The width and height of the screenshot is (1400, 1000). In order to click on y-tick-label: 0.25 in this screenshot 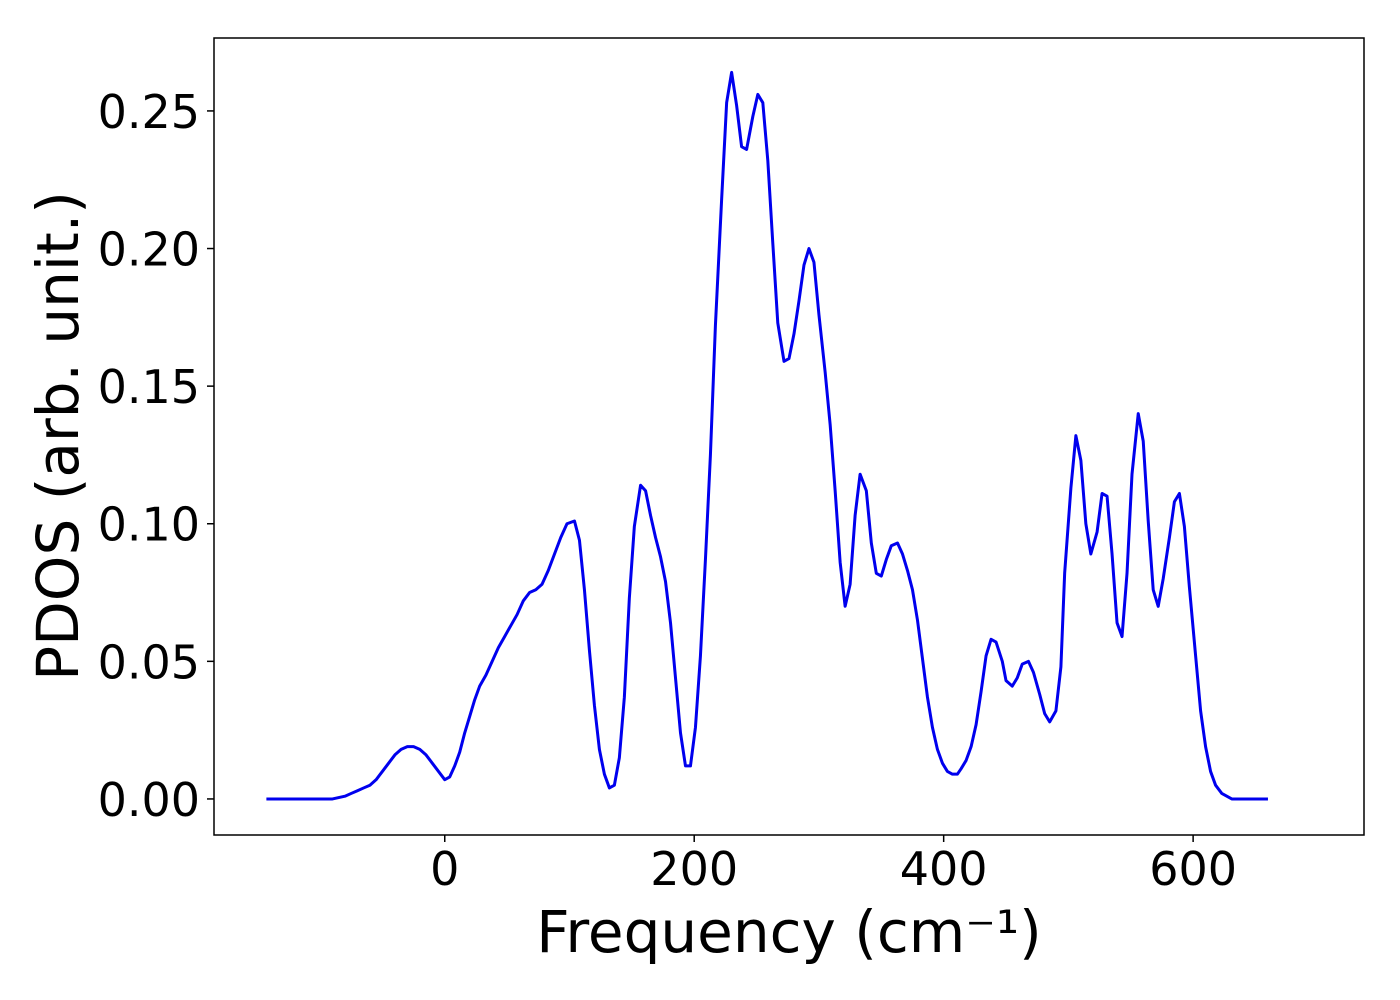, I will do `click(149, 112)`.